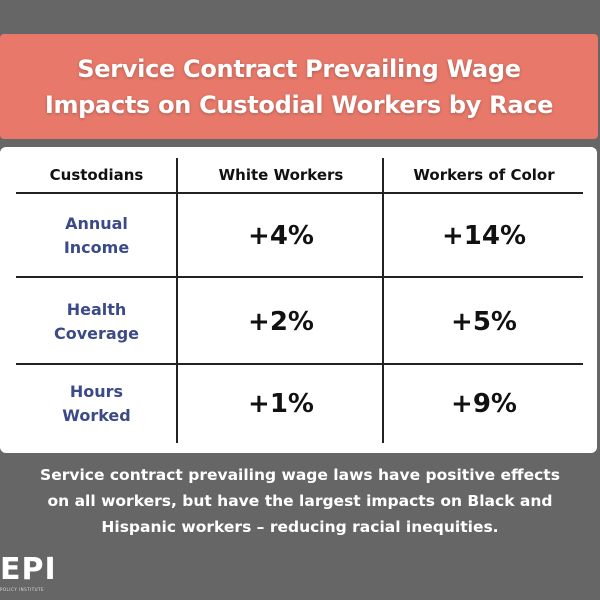 The height and width of the screenshot is (600, 600). Describe the element at coordinates (281, 321) in the screenshot. I see `value-white-health: +2%` at that location.